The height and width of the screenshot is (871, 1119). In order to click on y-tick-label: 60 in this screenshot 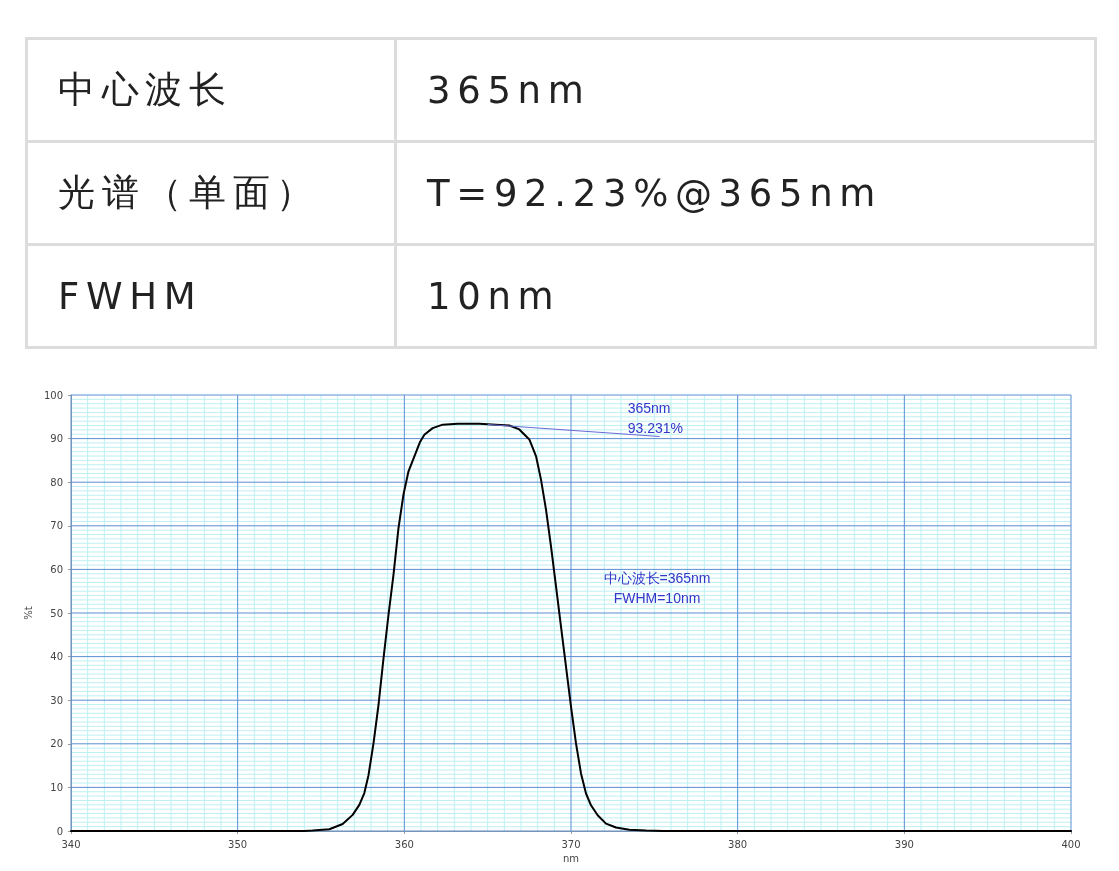, I will do `click(56, 569)`.